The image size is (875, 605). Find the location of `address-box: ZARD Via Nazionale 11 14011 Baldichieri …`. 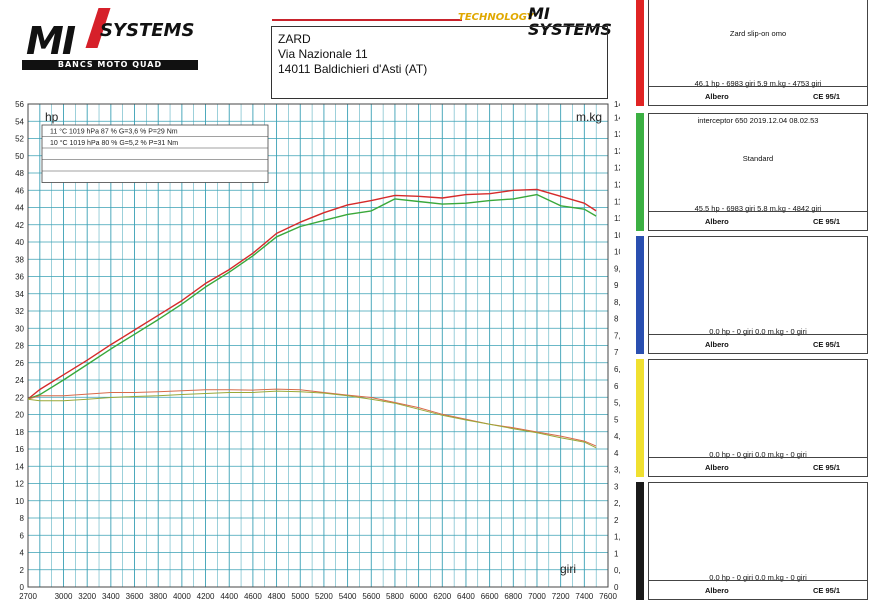

address-box: ZARD Via Nazionale 11 14011 Baldichieri … is located at coordinates (439, 62).